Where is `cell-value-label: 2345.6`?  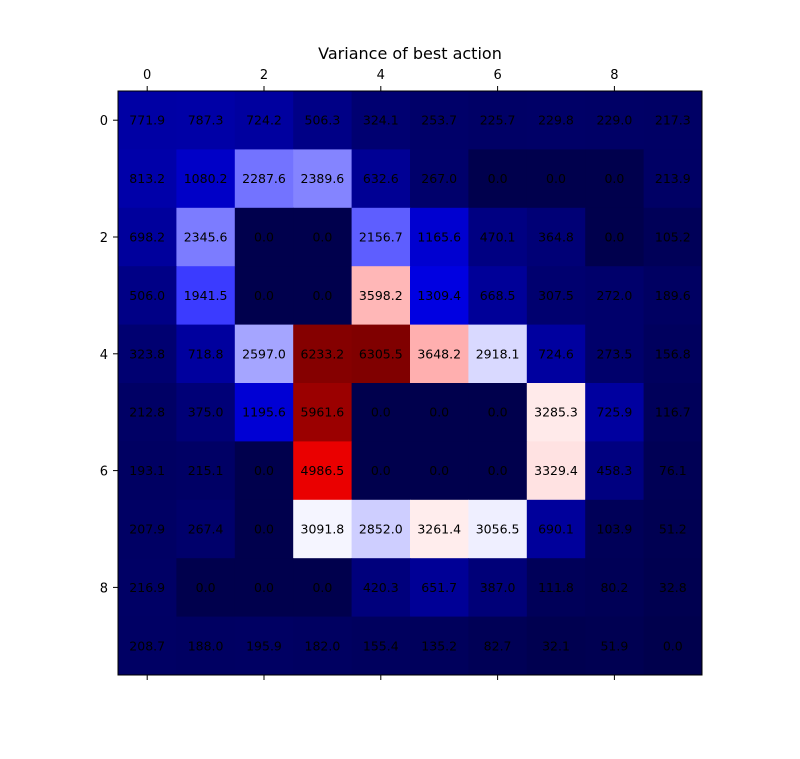 cell-value-label: 2345.6 is located at coordinates (206, 237).